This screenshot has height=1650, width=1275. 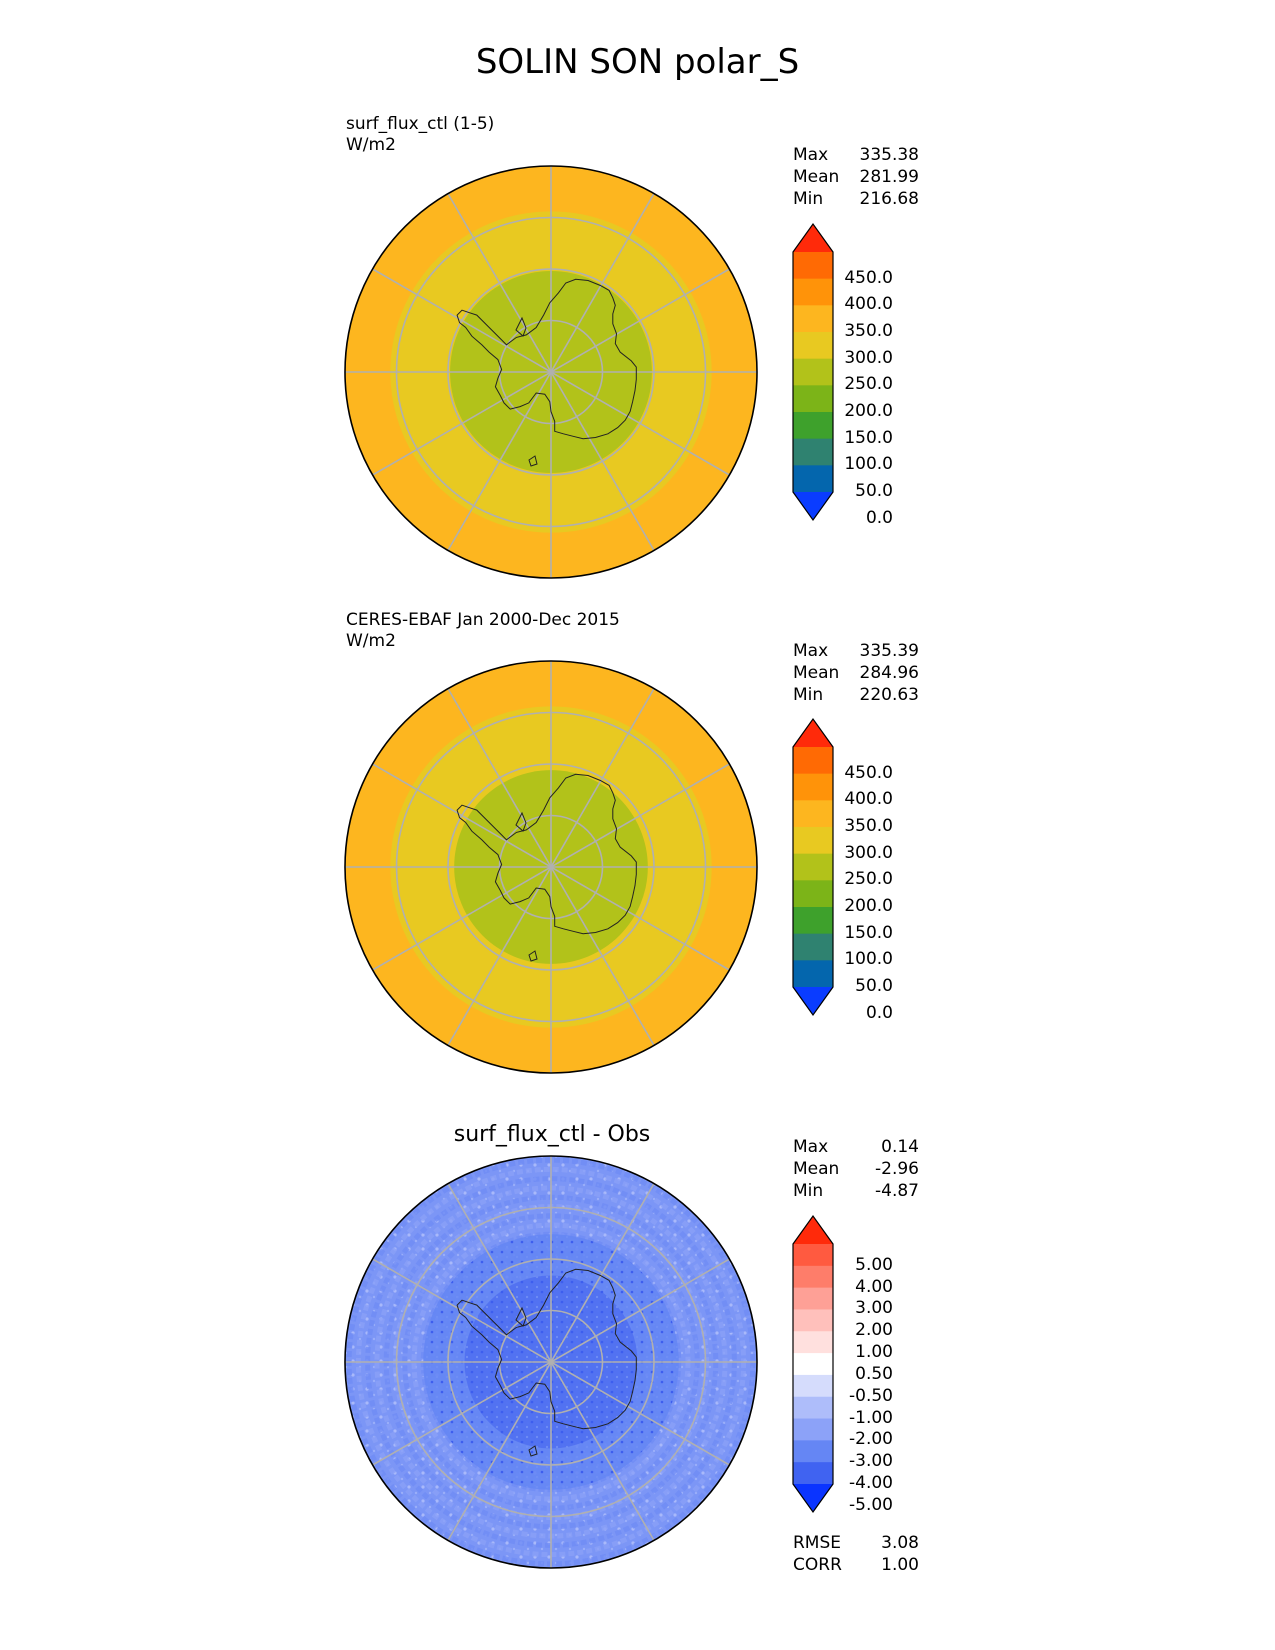 I want to click on panel-1-title: surf_flux_ctl (1-5) W/m2, so click(x=420, y=135).